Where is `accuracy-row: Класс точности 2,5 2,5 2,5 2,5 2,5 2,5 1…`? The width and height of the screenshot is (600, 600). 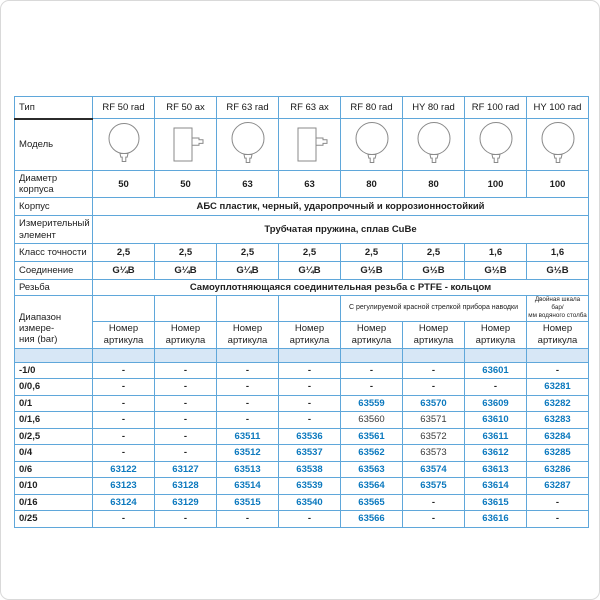
accuracy-row: Класс точности 2,5 2,5 2,5 2,5 2,5 2,5 1… is located at coordinates (301, 252).